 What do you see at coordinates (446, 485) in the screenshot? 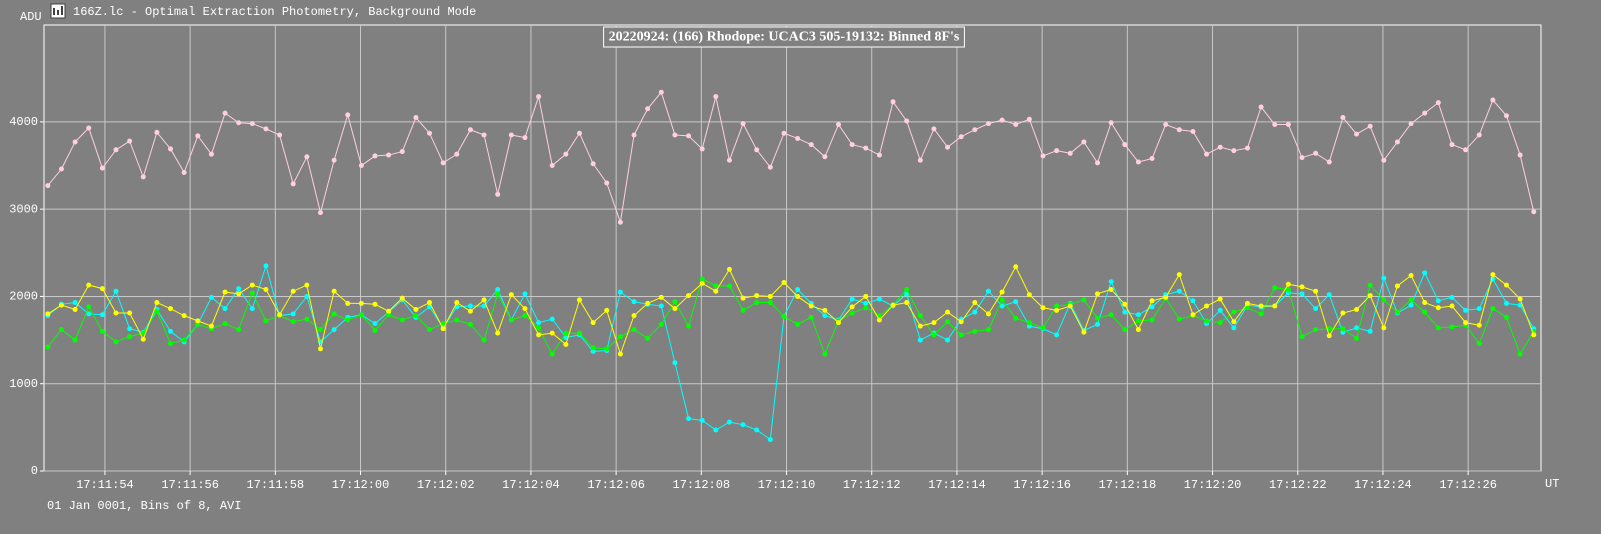
I see `x-tick-label: 17:12:02` at bounding box center [446, 485].